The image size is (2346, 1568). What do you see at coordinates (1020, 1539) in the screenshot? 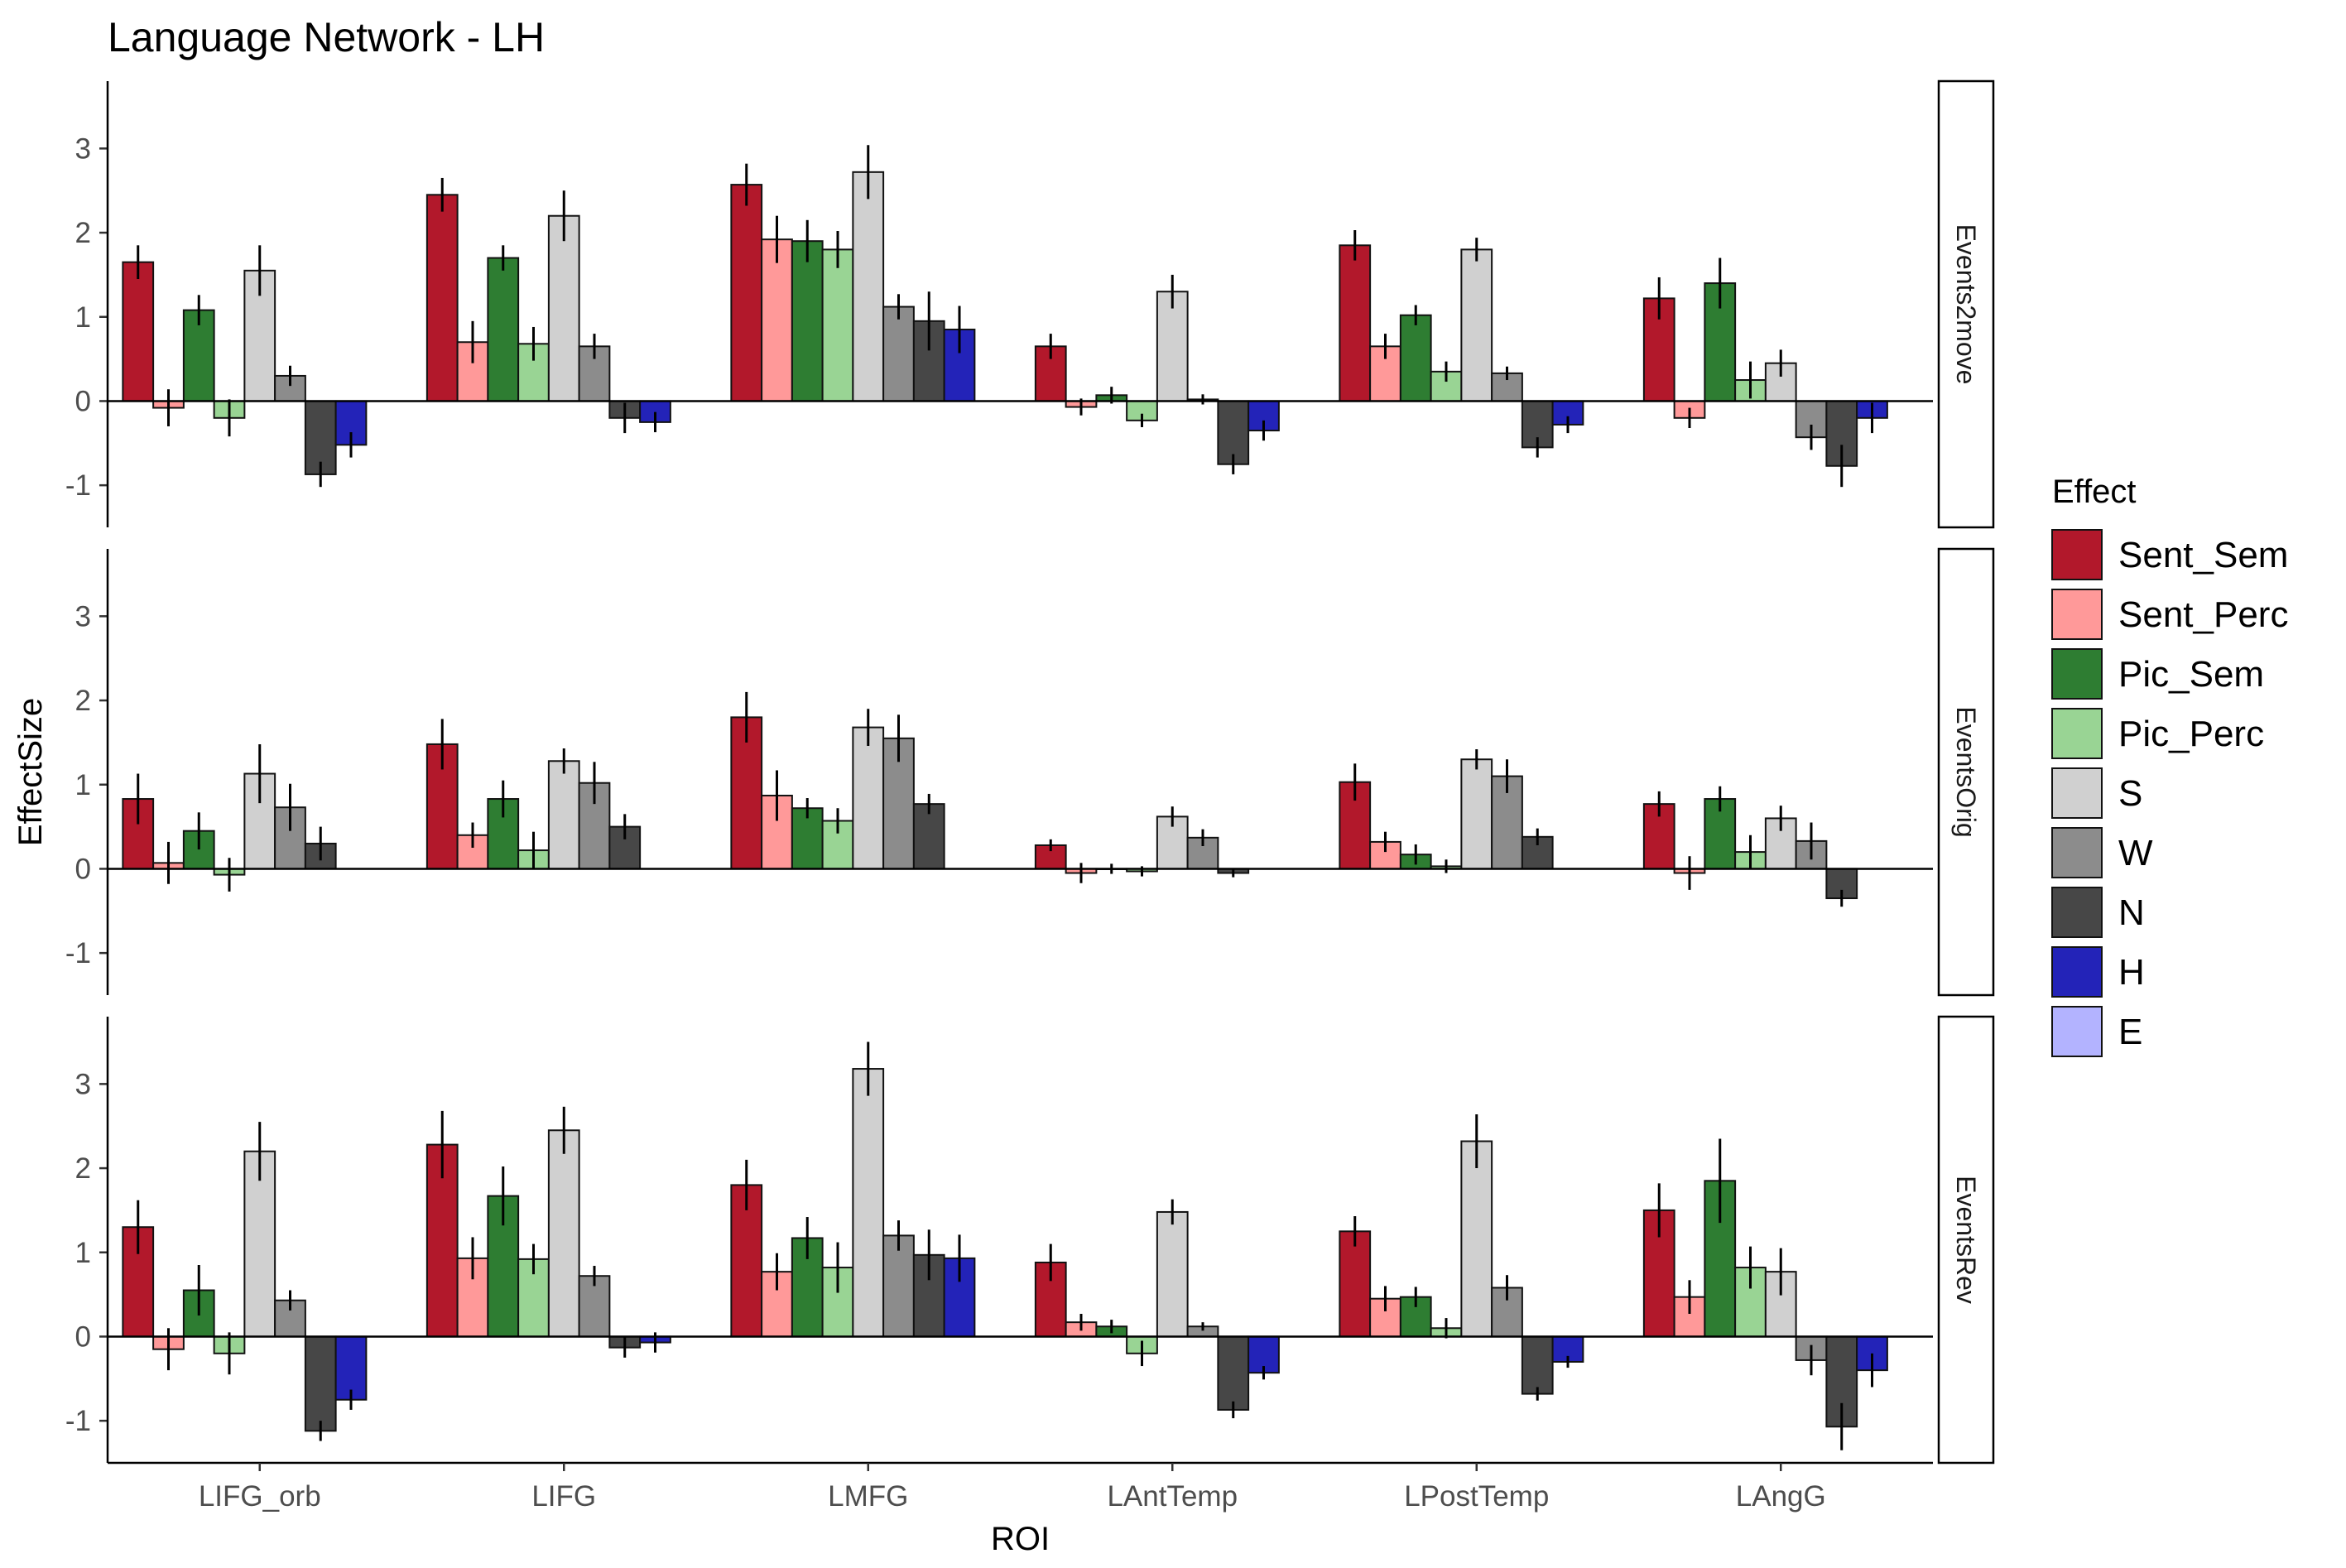
I see `x-axis-title: ROI` at bounding box center [1020, 1539].